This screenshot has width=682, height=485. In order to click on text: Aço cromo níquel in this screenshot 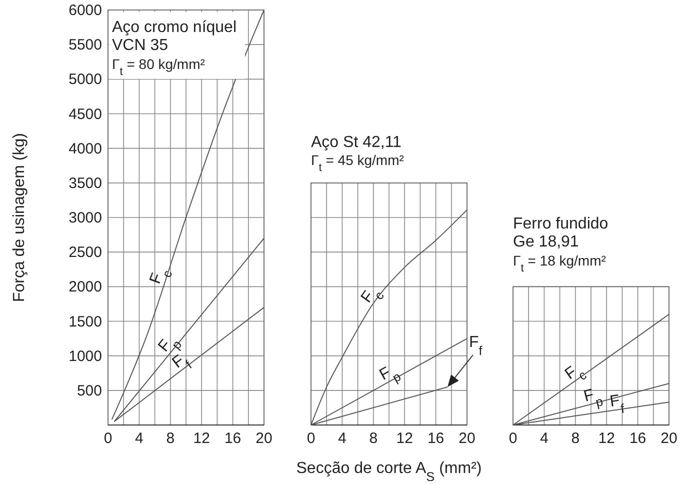, I will do `click(174, 27)`.